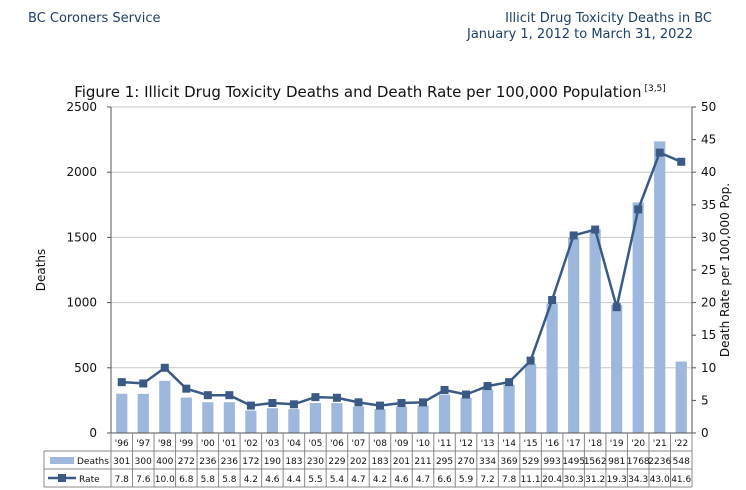 This screenshot has height=490, width=746. I want to click on deaths-value-label: 230, so click(315, 462).